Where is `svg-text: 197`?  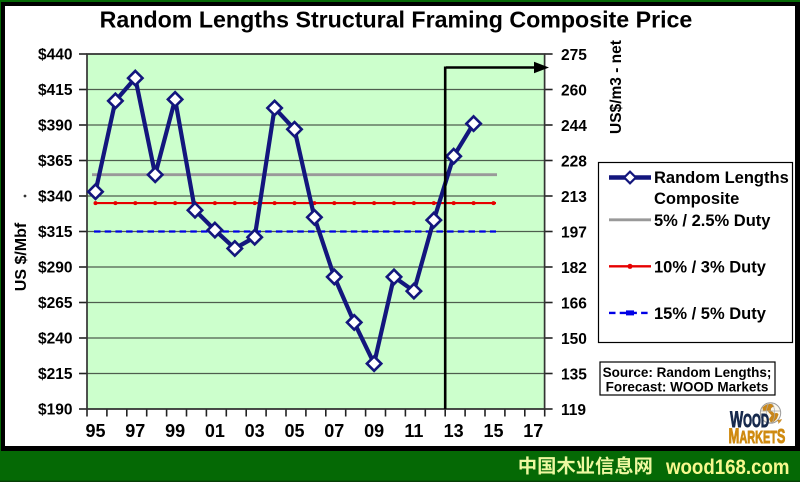
svg-text: 197 is located at coordinates (574, 232).